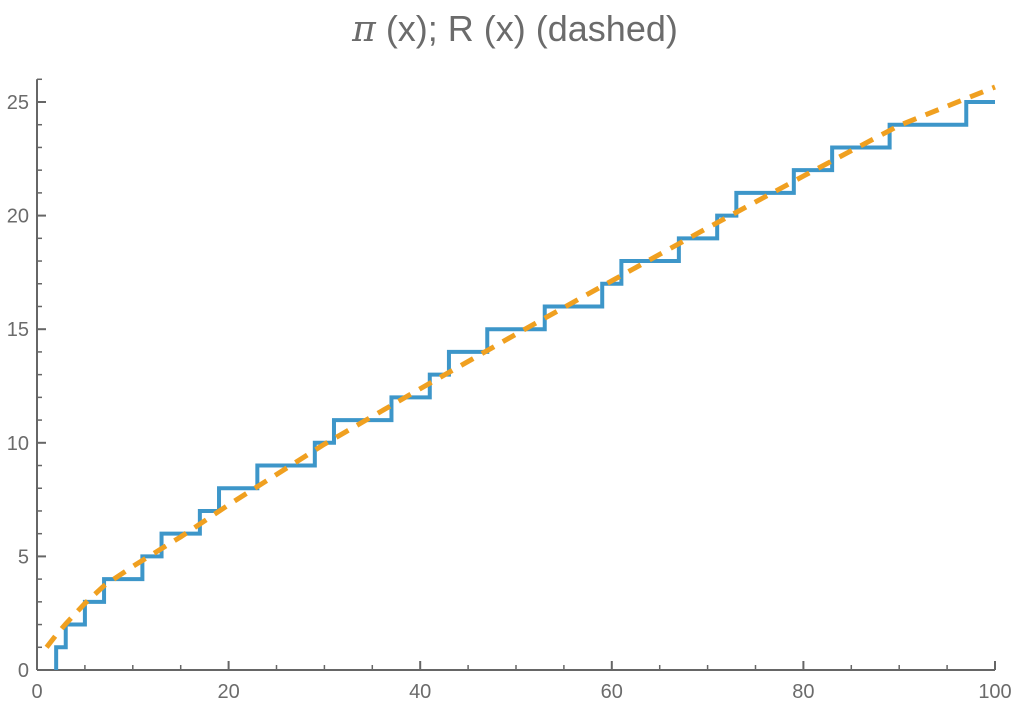  What do you see at coordinates (994, 692) in the screenshot?
I see `x-tick-label: 100` at bounding box center [994, 692].